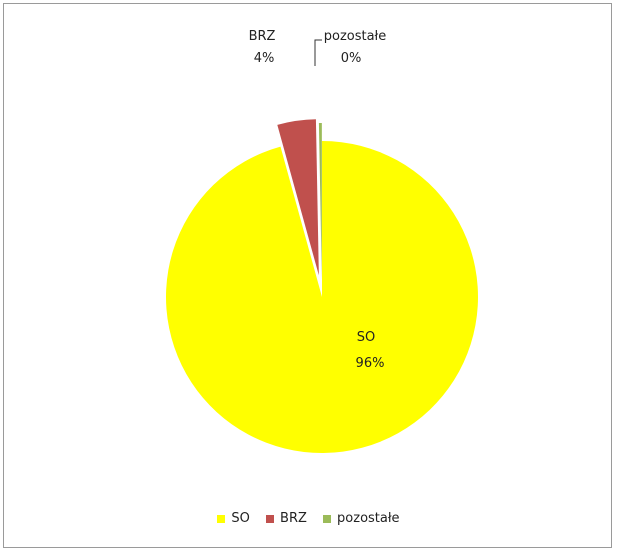 The height and width of the screenshot is (551, 617). Describe the element at coordinates (270, 518) in the screenshot. I see `legend-swatch-brz` at that location.